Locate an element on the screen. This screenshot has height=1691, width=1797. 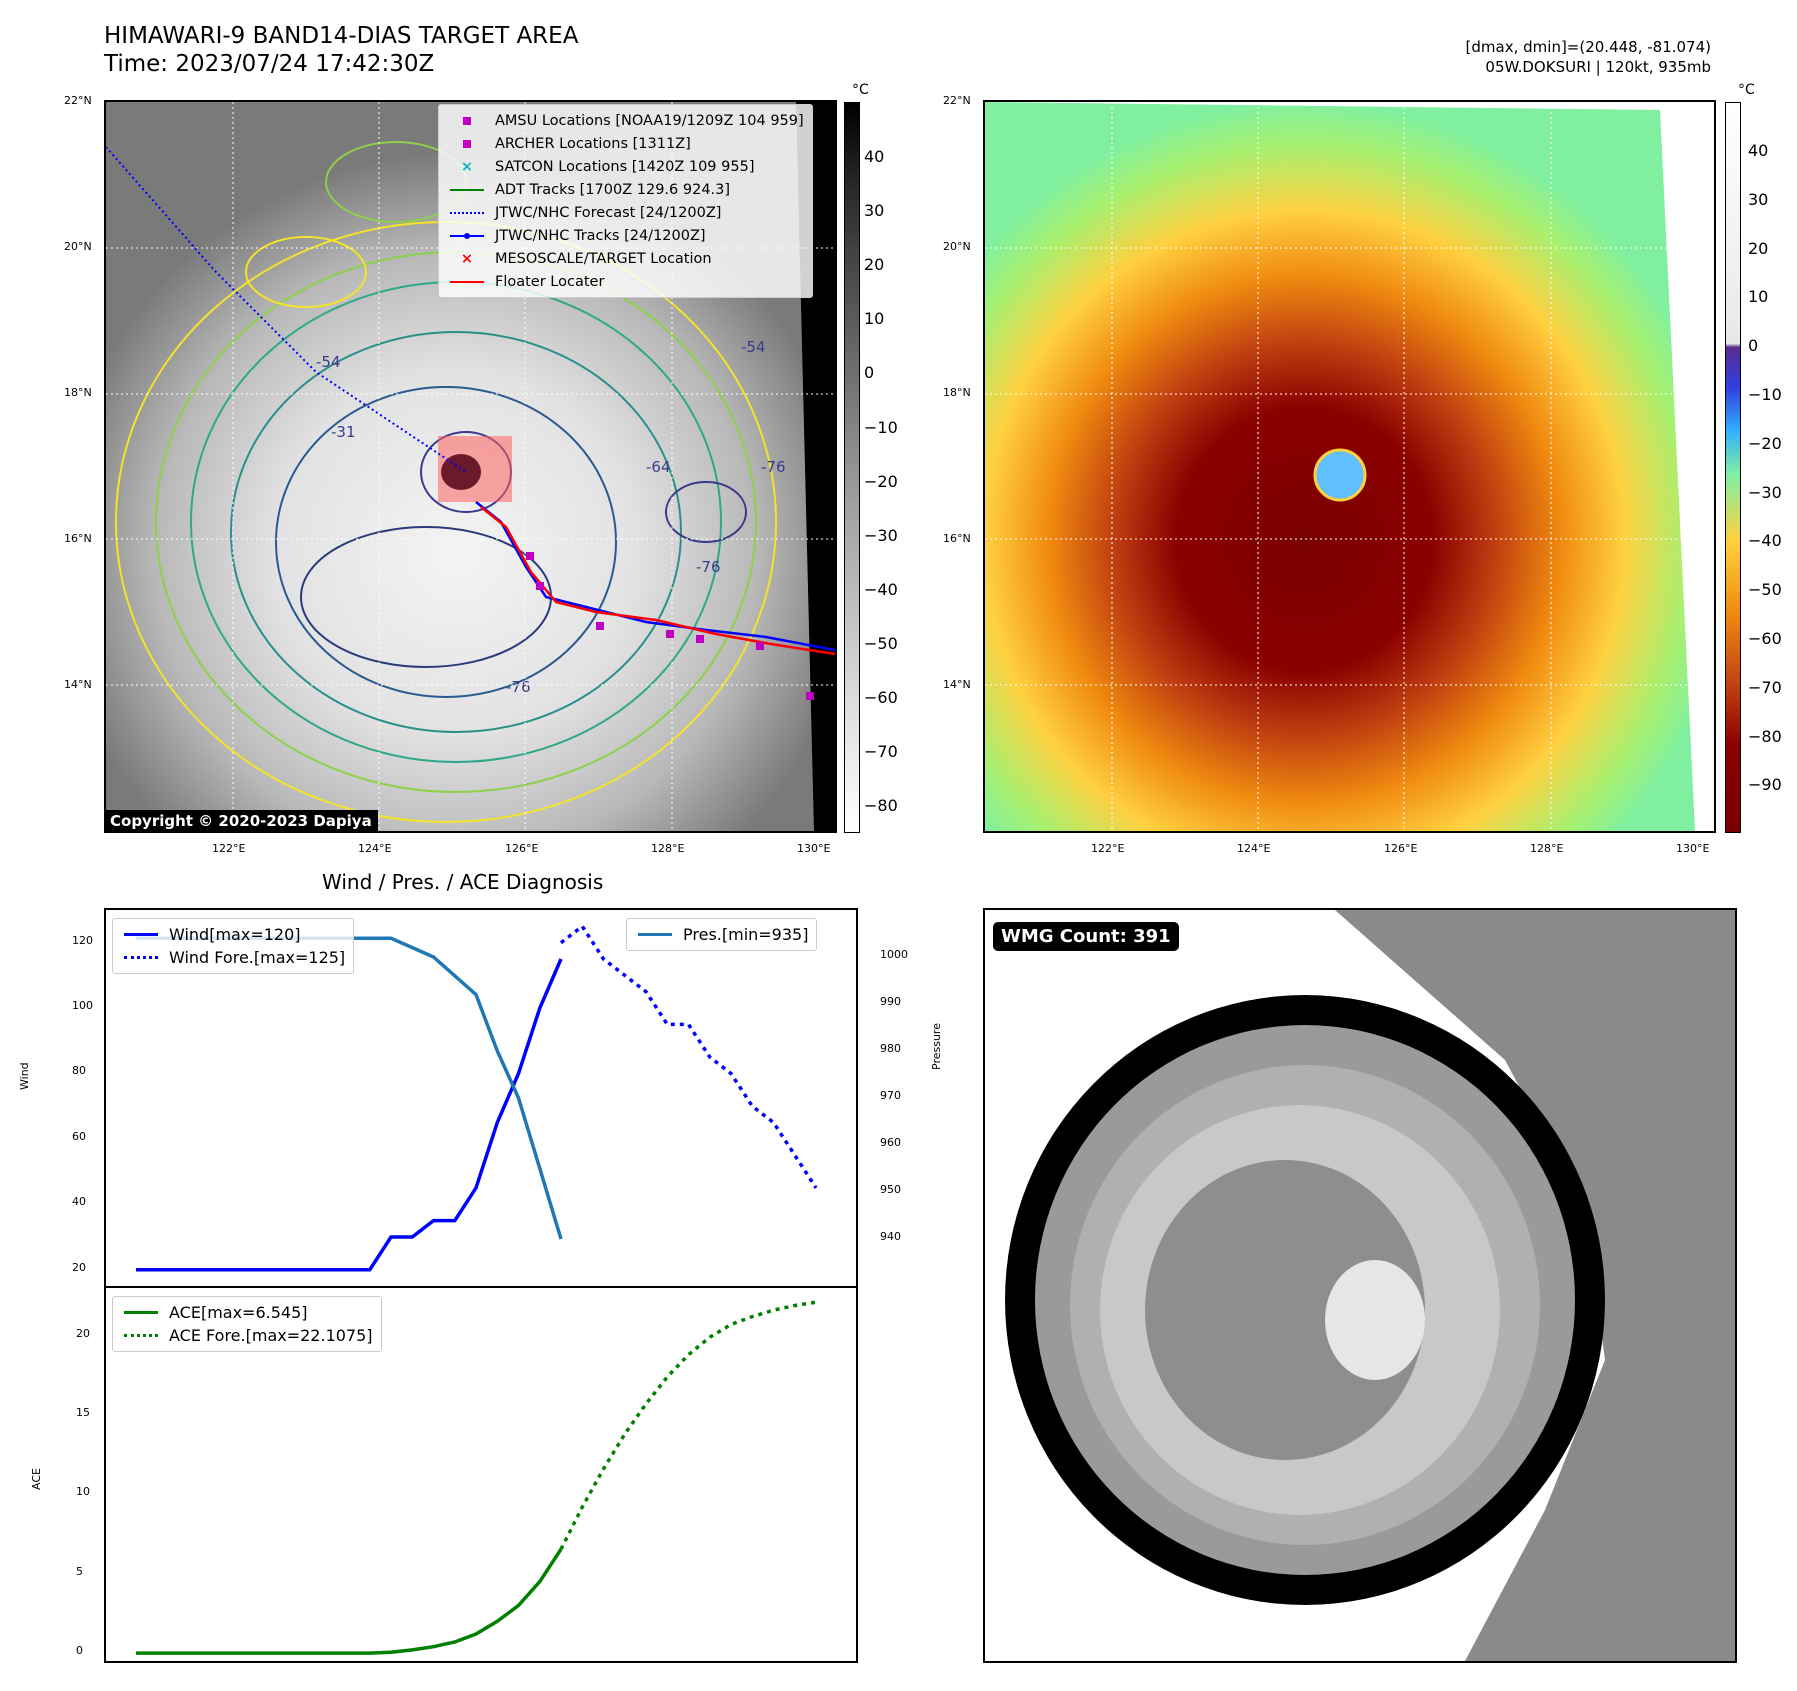
wind-y-tick: 20 is located at coordinates (79, 1267).